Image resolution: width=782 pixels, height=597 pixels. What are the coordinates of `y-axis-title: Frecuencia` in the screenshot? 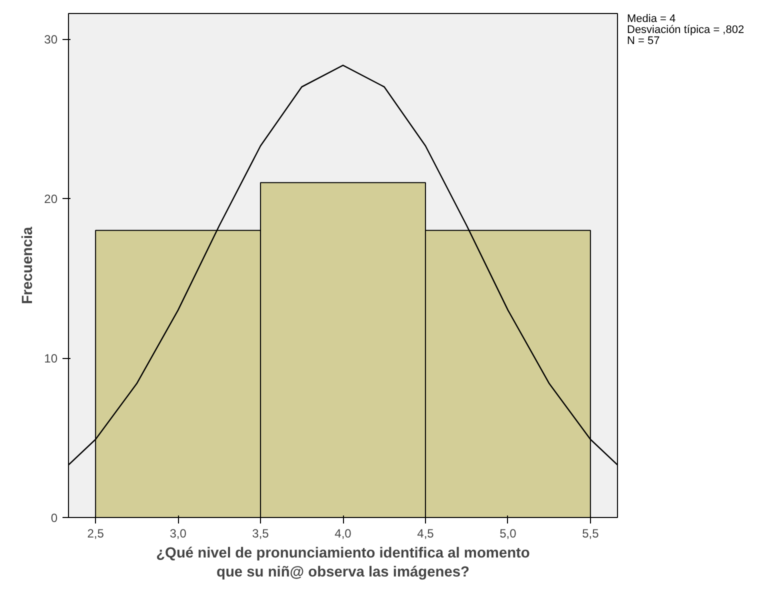 It's located at (28, 265).